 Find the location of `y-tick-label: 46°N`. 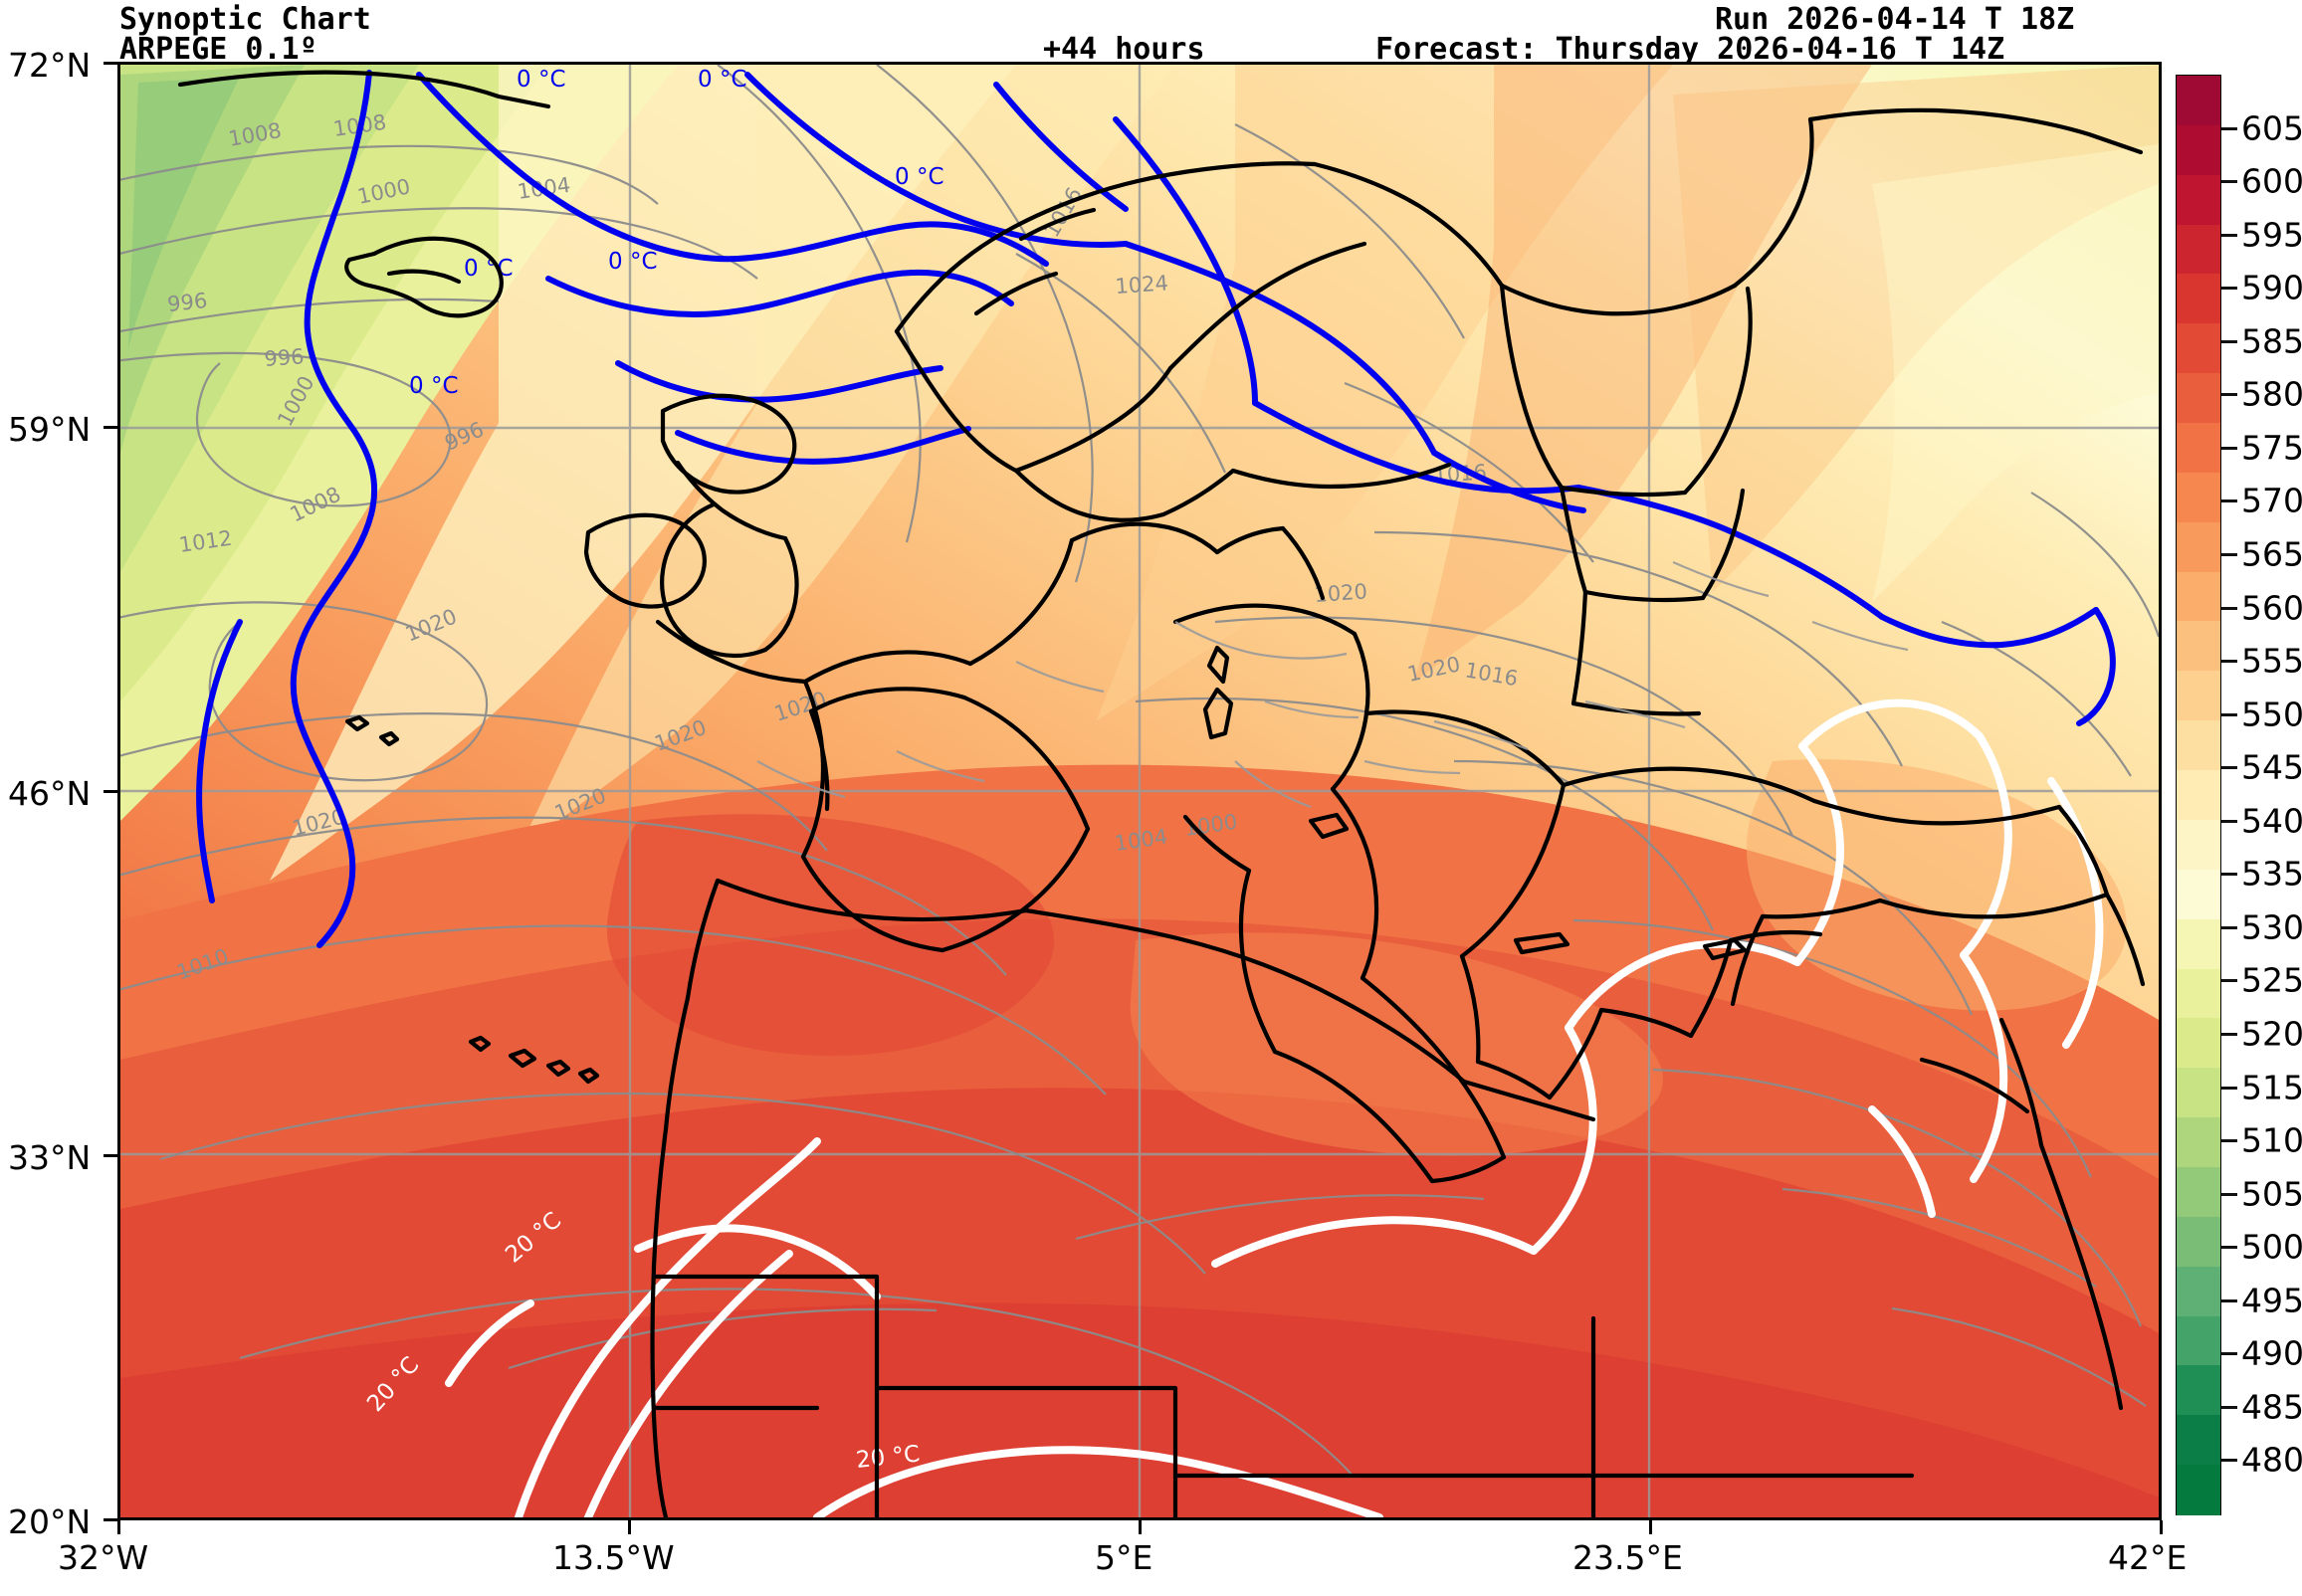

y-tick-label: 46°N is located at coordinates (50, 794).